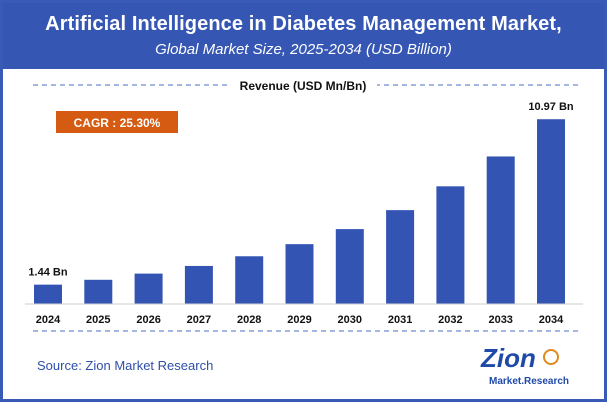 The height and width of the screenshot is (404, 607). Describe the element at coordinates (551, 107) in the screenshot. I see `data-label-2034: 10.97 Bn` at that location.